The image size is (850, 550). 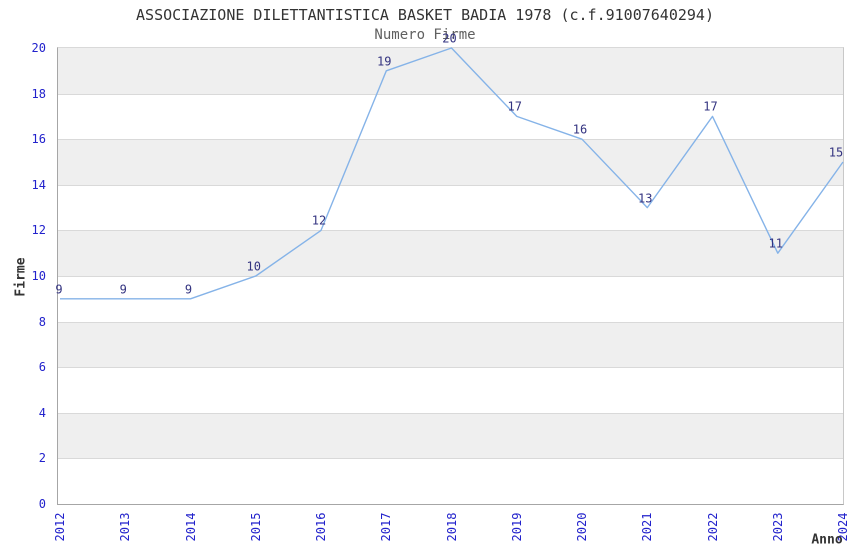 What do you see at coordinates (255, 527) in the screenshot?
I see `x-tick-label: 2015` at bounding box center [255, 527].